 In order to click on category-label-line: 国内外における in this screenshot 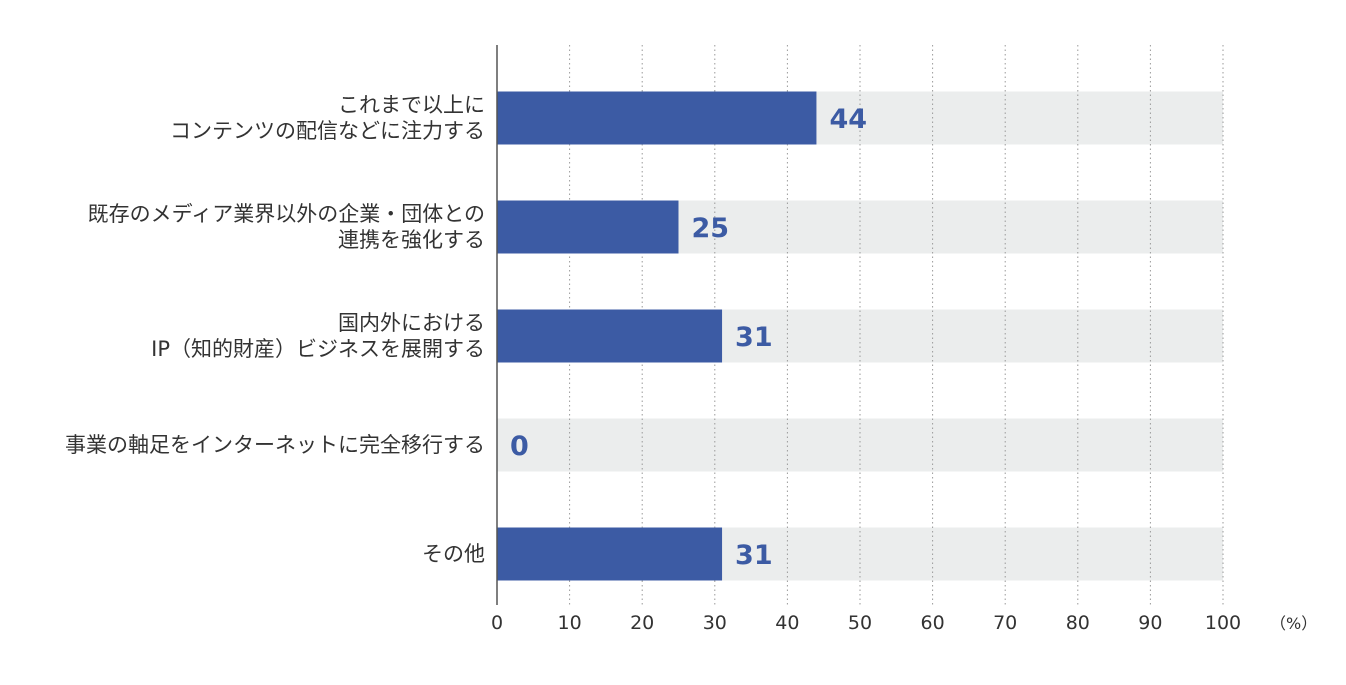, I will do `click(411, 323)`.